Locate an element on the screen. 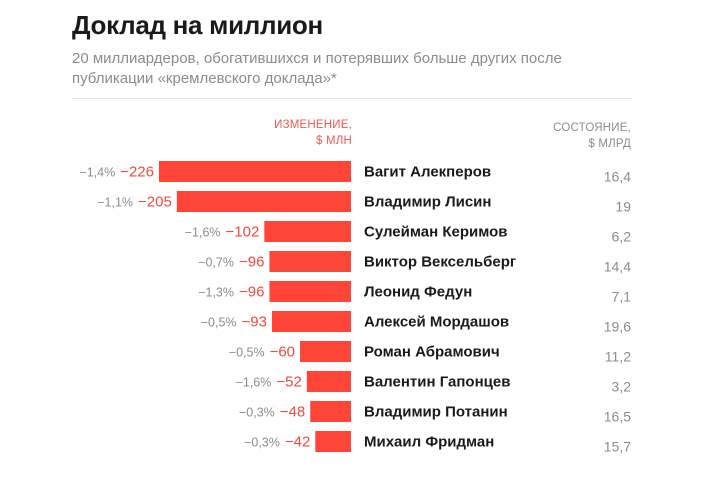 This screenshot has height=479, width=713. change-column-header: ИЗМЕНЕНИЕ, $ МЛН is located at coordinates (313, 133).